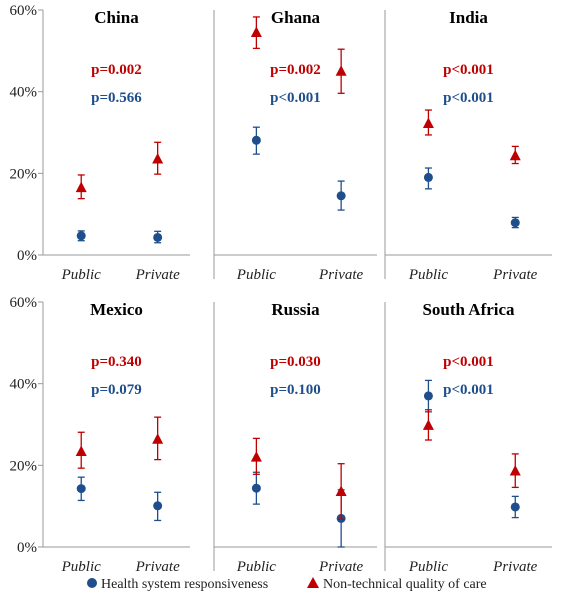 This screenshot has height=600, width=567. Describe the element at coordinates (116, 390) in the screenshot. I see `p-value-responsiveness: p=0.079` at that location.